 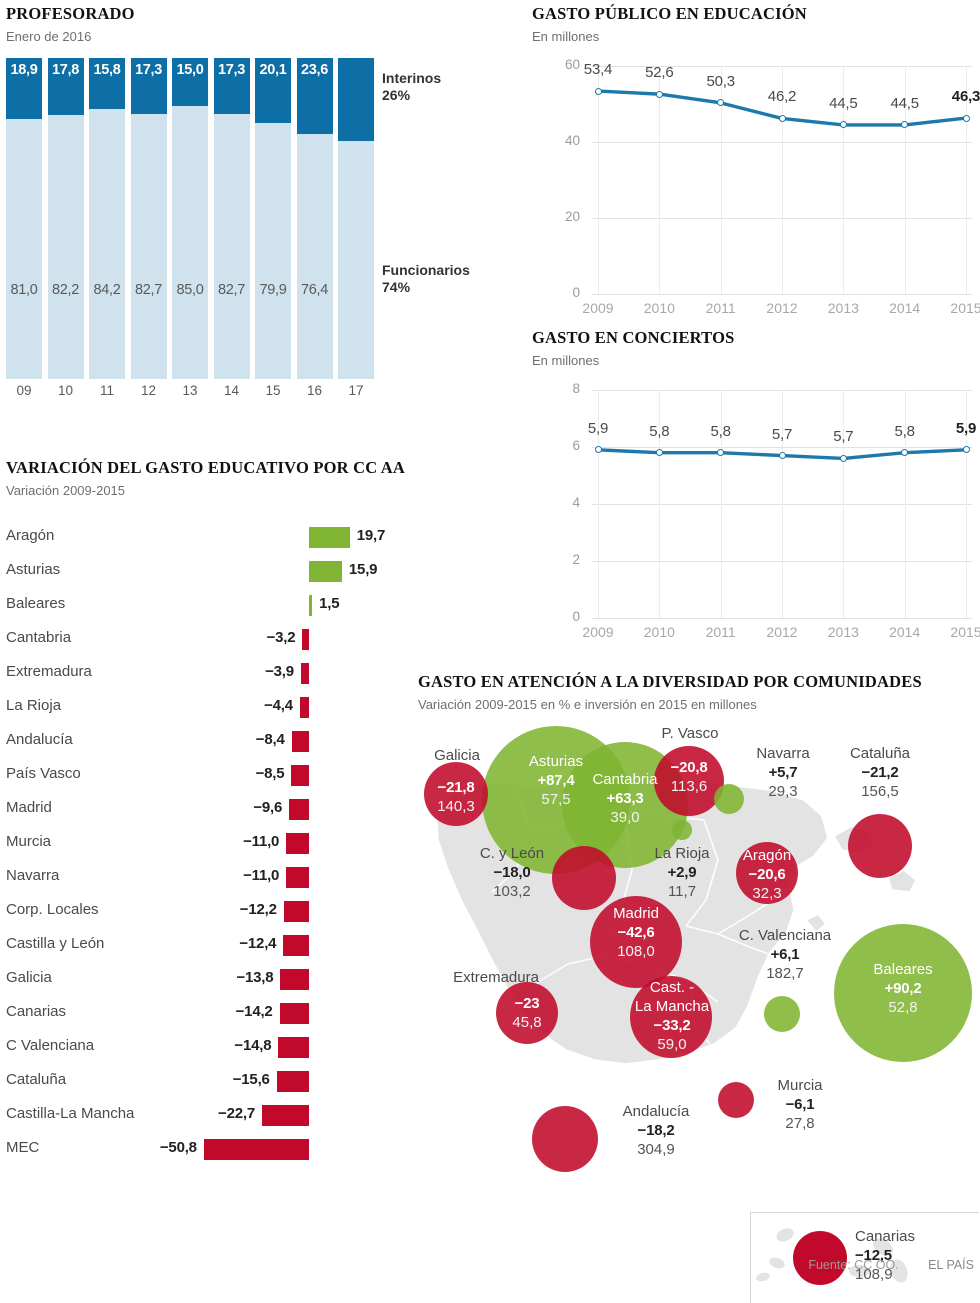 I want to click on bar-label-funcionarios: 82,7, so click(x=148, y=290).